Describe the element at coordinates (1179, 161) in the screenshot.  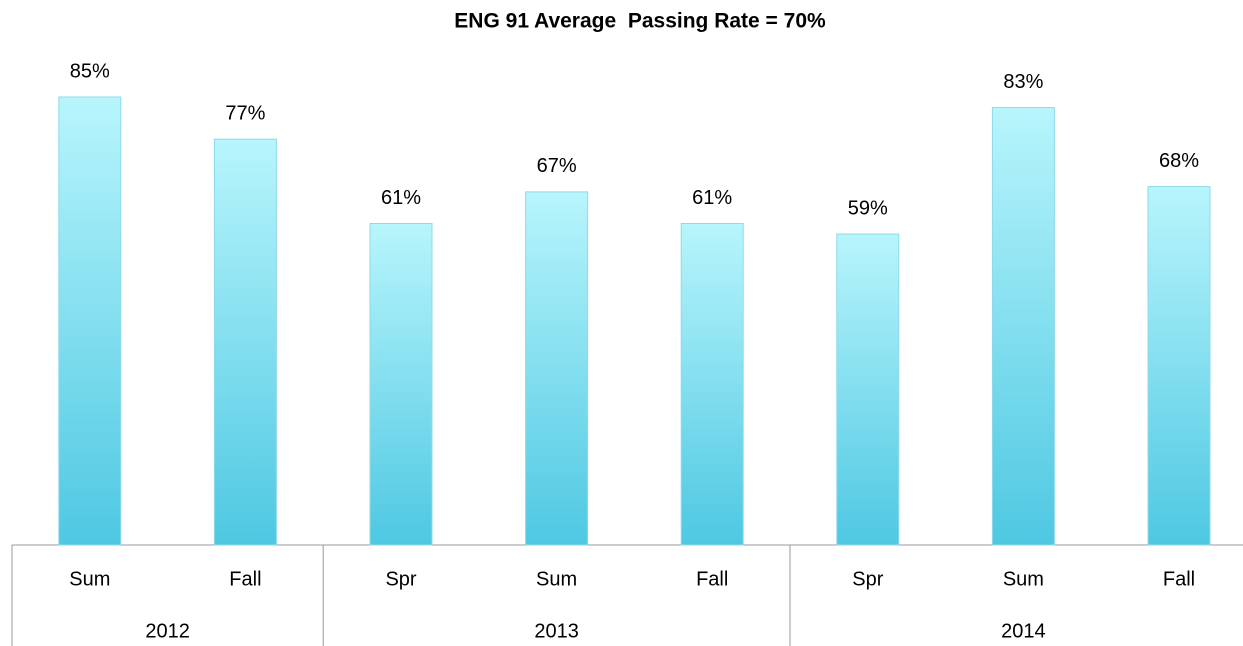
I see `value-label: 68%` at that location.